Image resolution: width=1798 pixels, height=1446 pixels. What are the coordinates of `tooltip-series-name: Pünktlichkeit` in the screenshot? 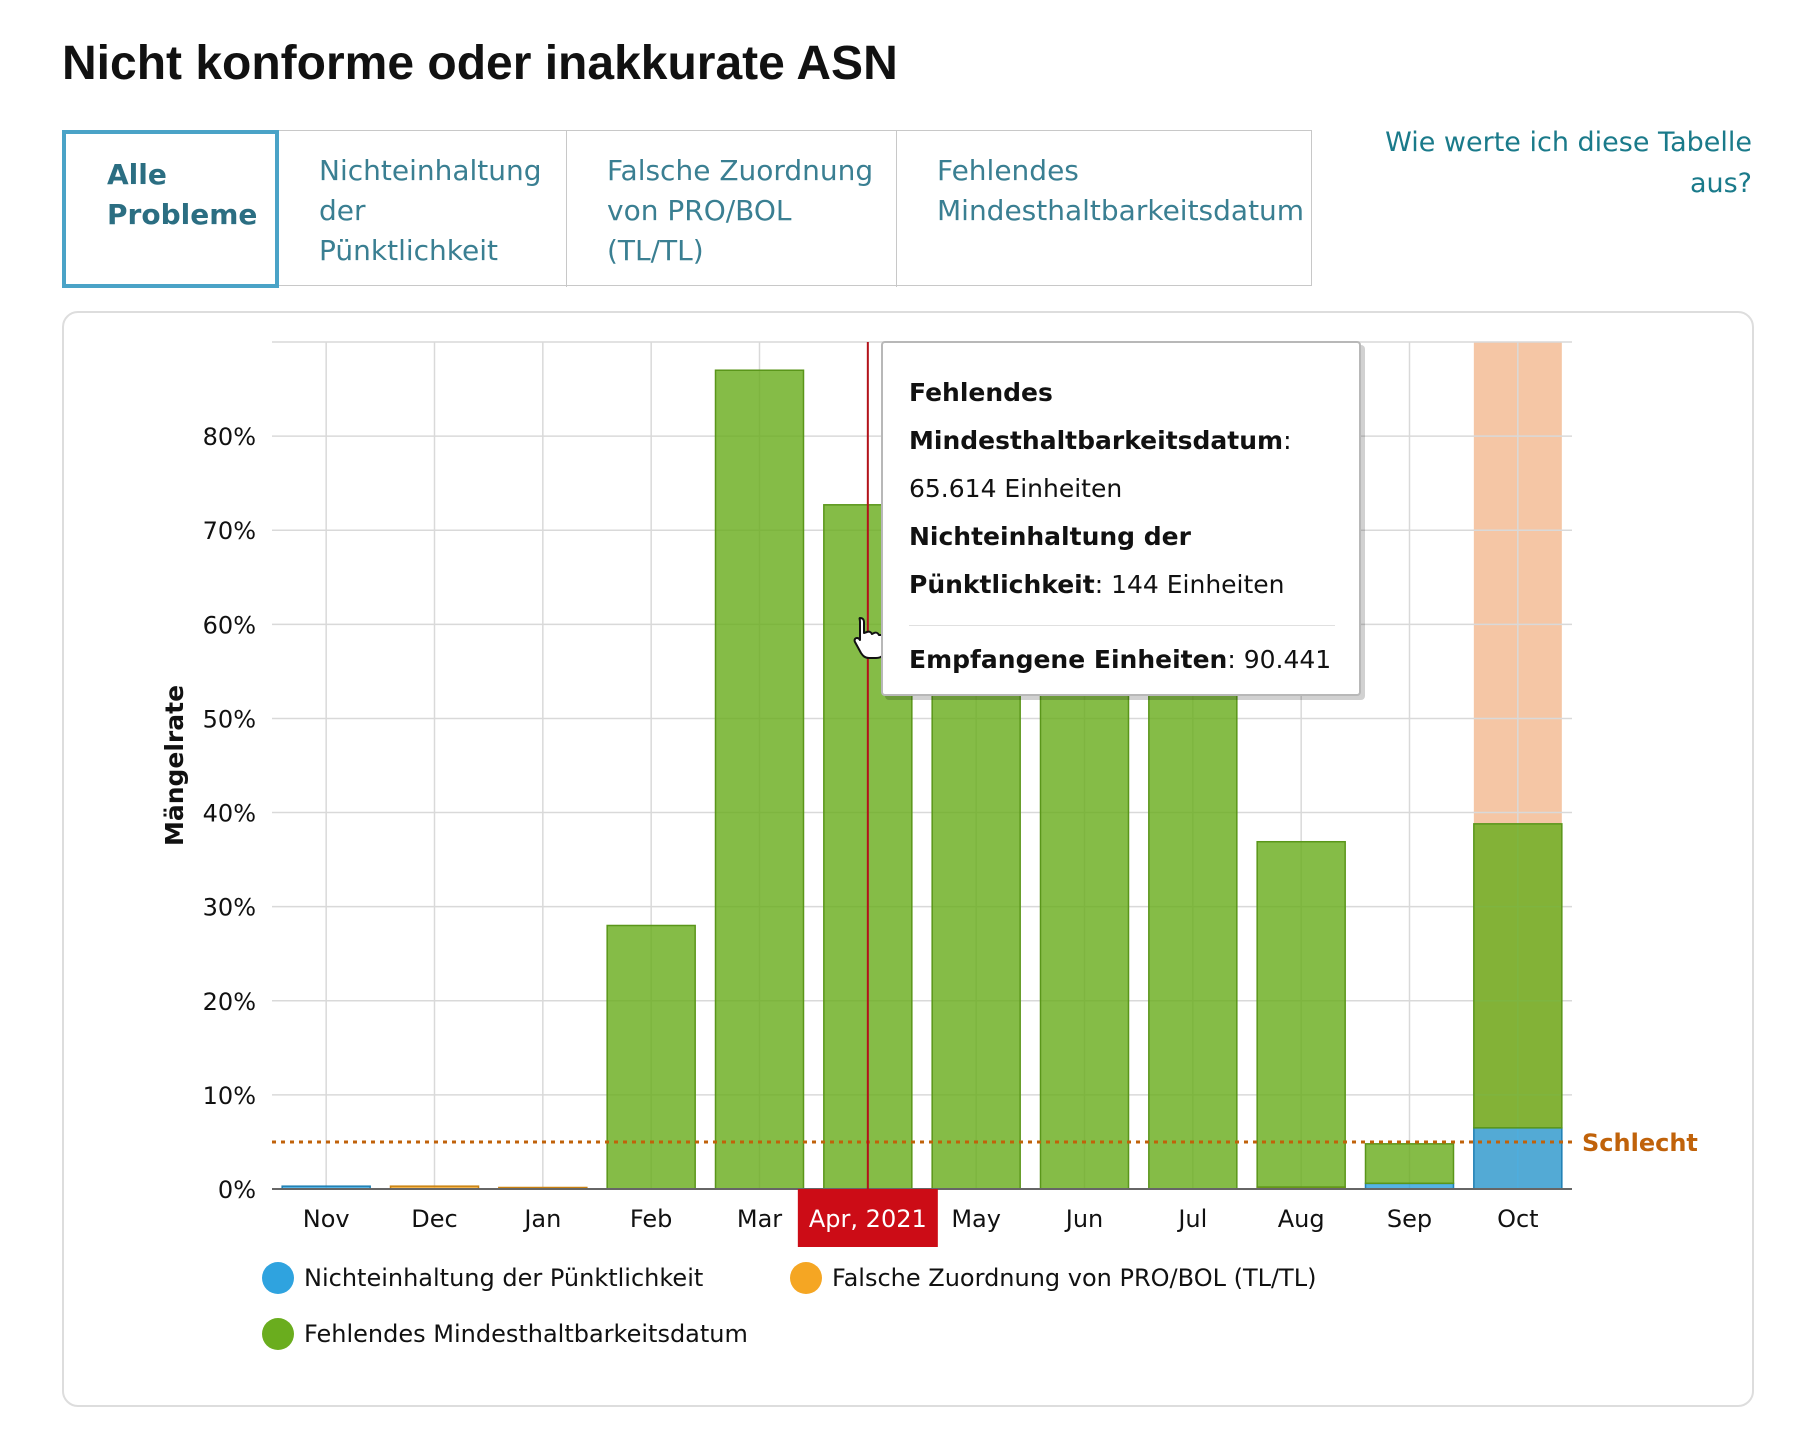 It's located at (1002, 584).